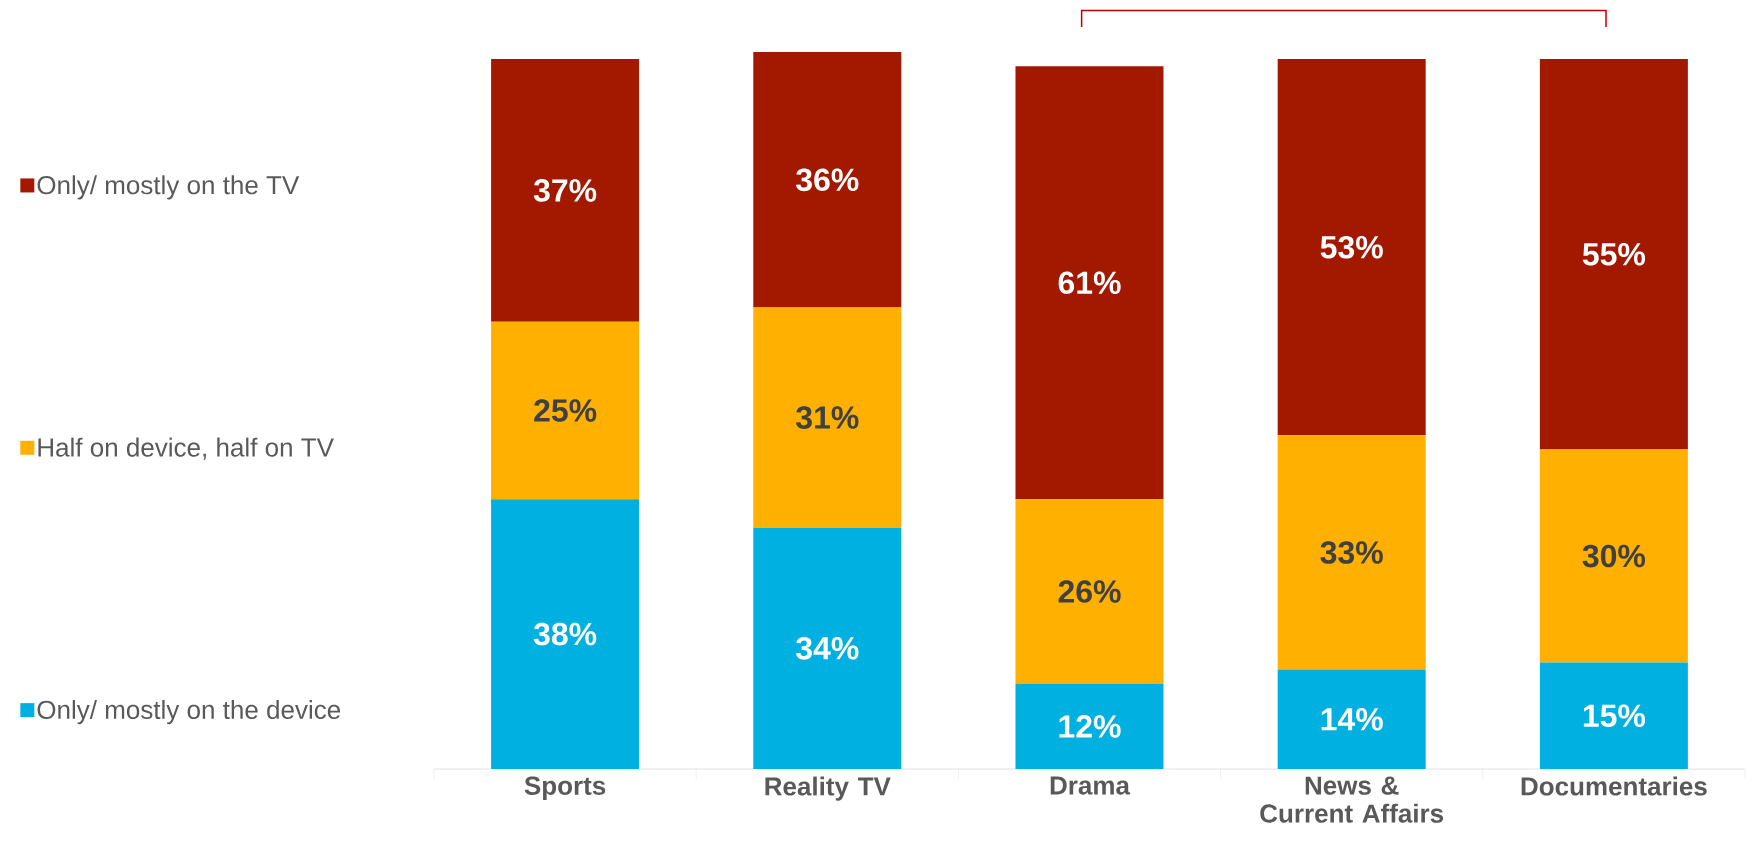 The image size is (1752, 854). I want to click on x-tick-label: Sports, so click(565, 788).